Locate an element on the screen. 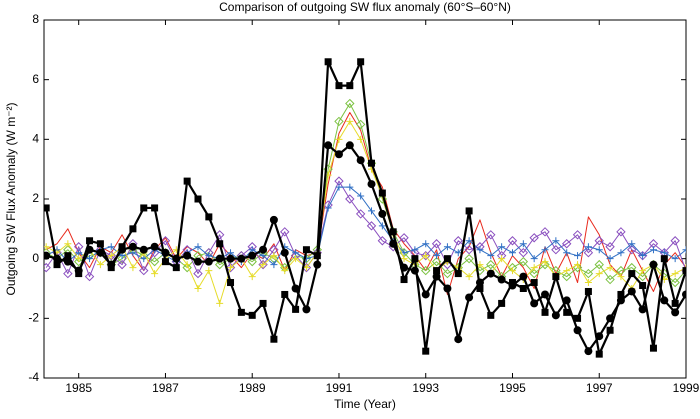  x-tick-label: 1997 is located at coordinates (599, 388).